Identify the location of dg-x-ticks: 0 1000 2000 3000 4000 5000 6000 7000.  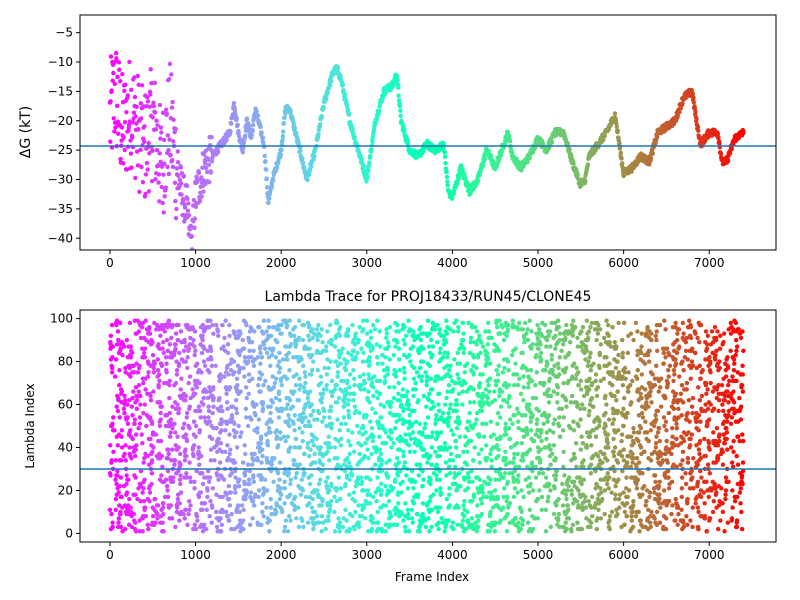
(415, 260).